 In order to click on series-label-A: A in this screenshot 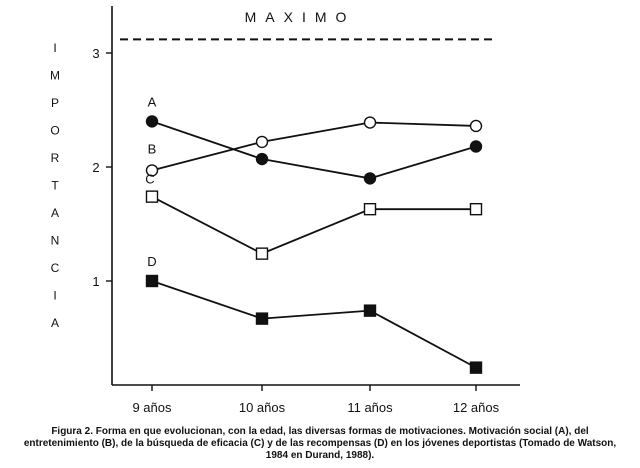, I will do `click(152, 101)`.